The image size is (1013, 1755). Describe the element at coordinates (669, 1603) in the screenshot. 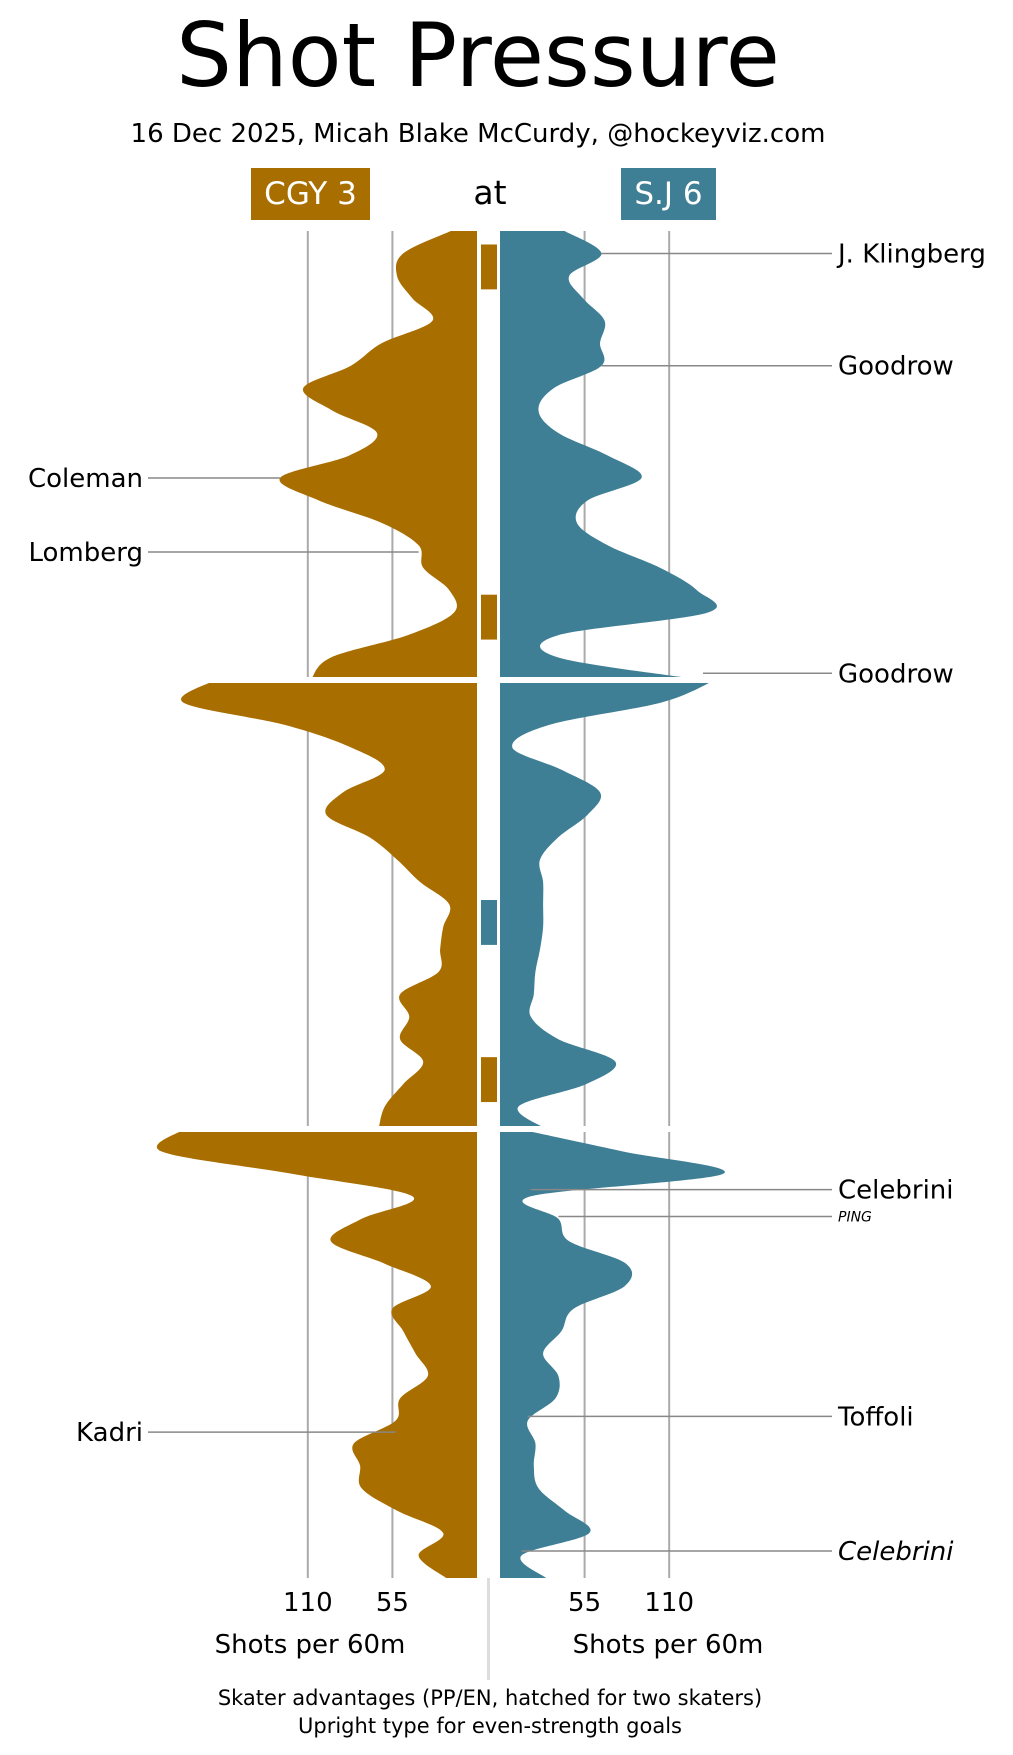

I see `home-tick-label: 110` at that location.